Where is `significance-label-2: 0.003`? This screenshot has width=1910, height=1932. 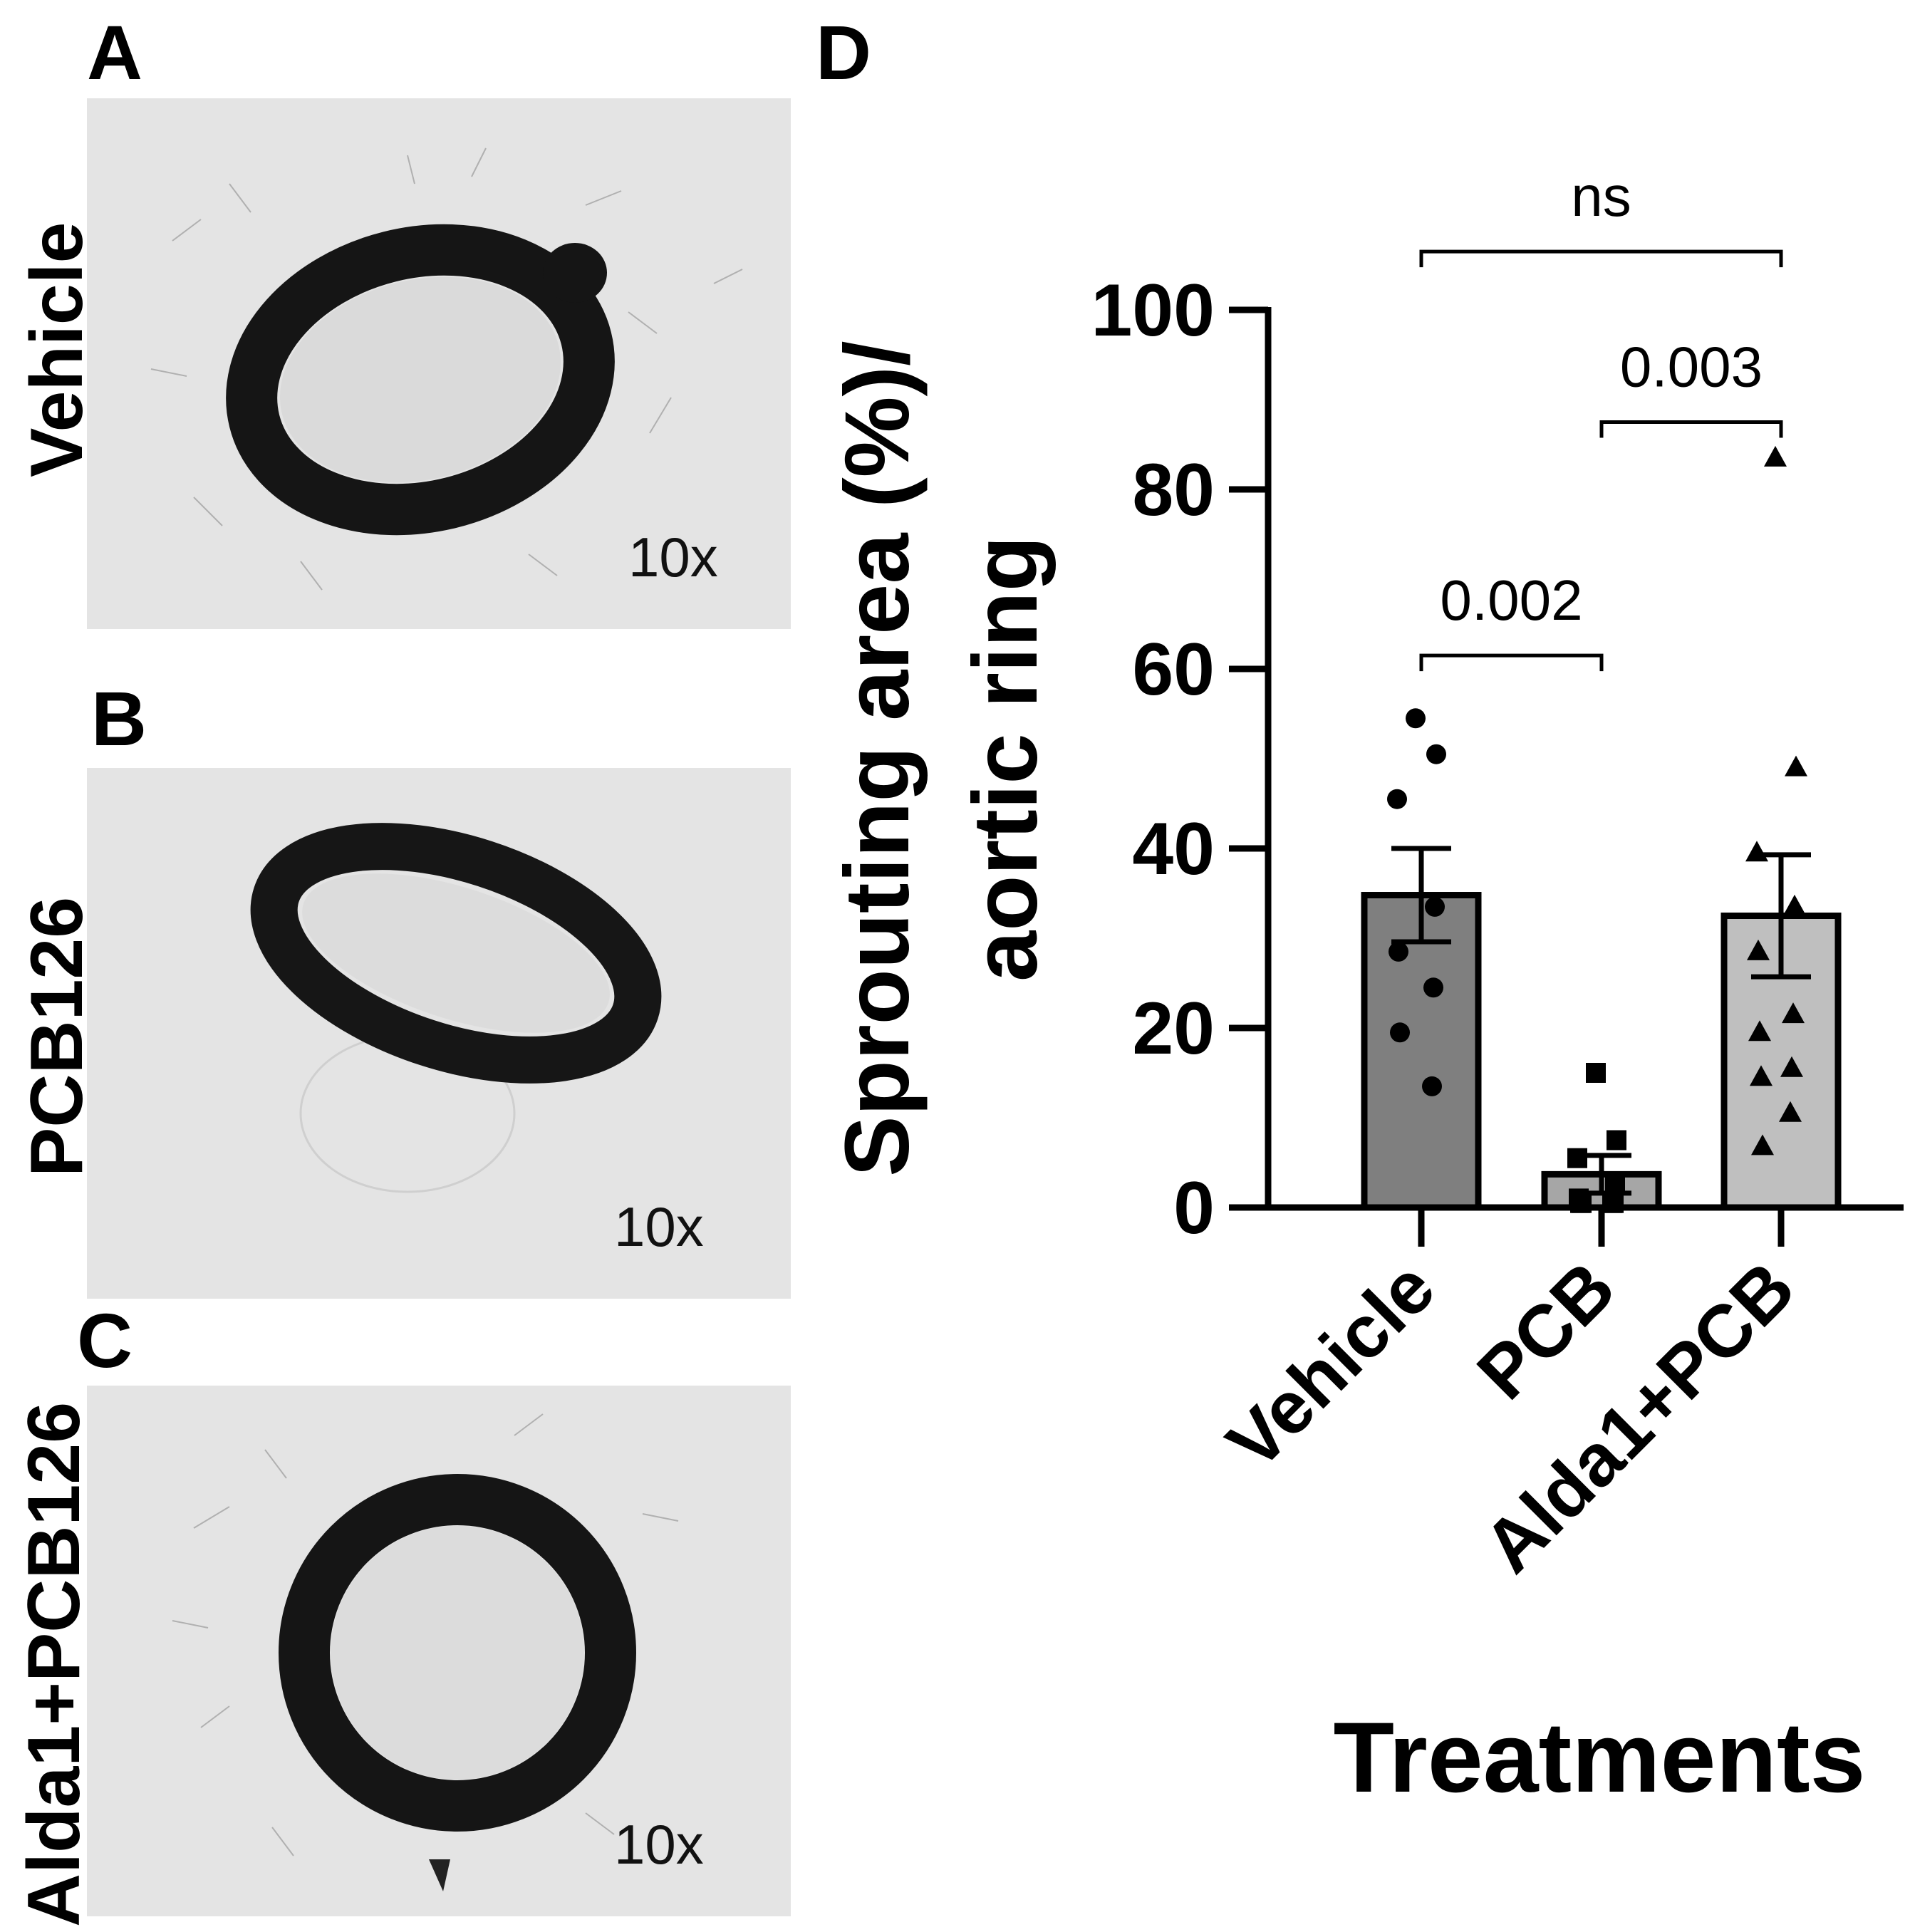
significance-label-2: 0.003 is located at coordinates (1692, 367).